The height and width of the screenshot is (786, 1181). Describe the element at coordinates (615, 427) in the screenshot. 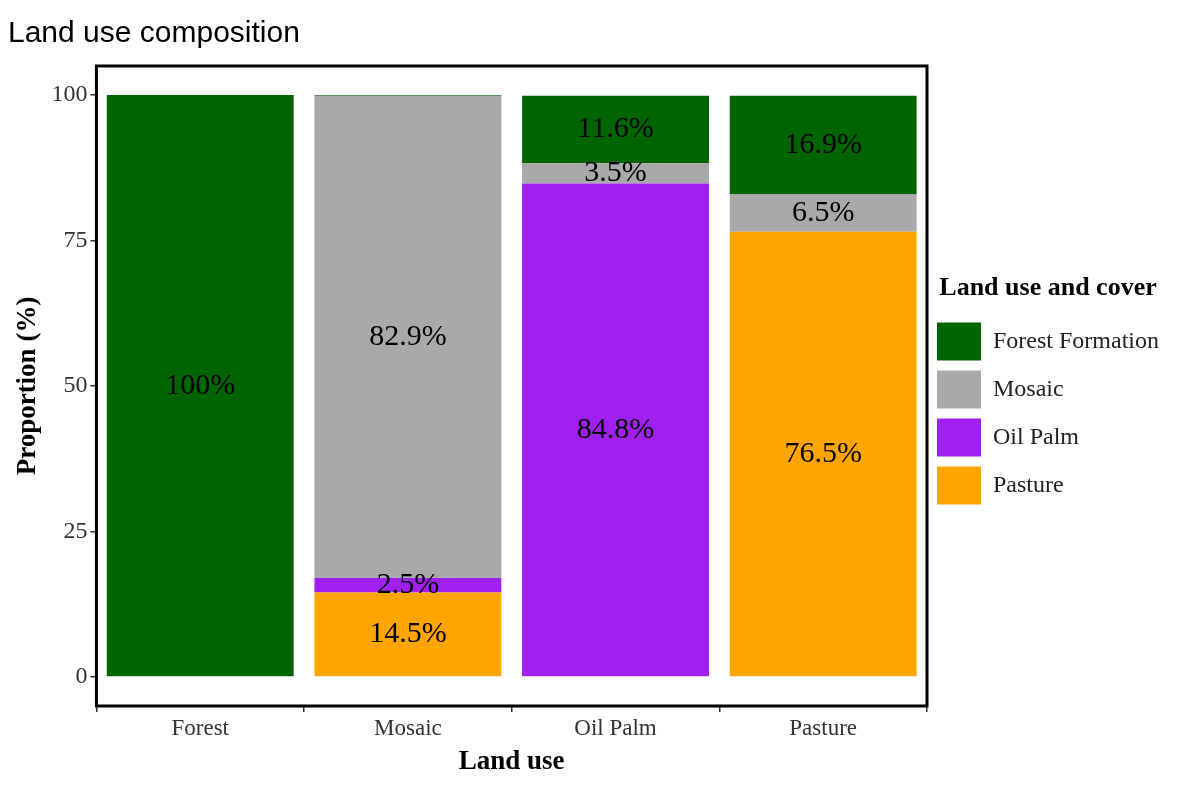

I see `data-label: 84.8%` at that location.